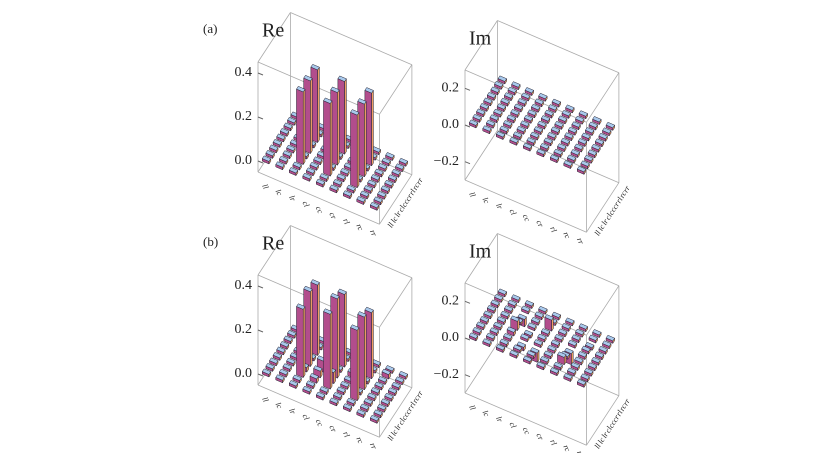 This screenshot has width=827, height=453. Describe the element at coordinates (327, 350) in the screenshot. I see `bar-face` at that location.